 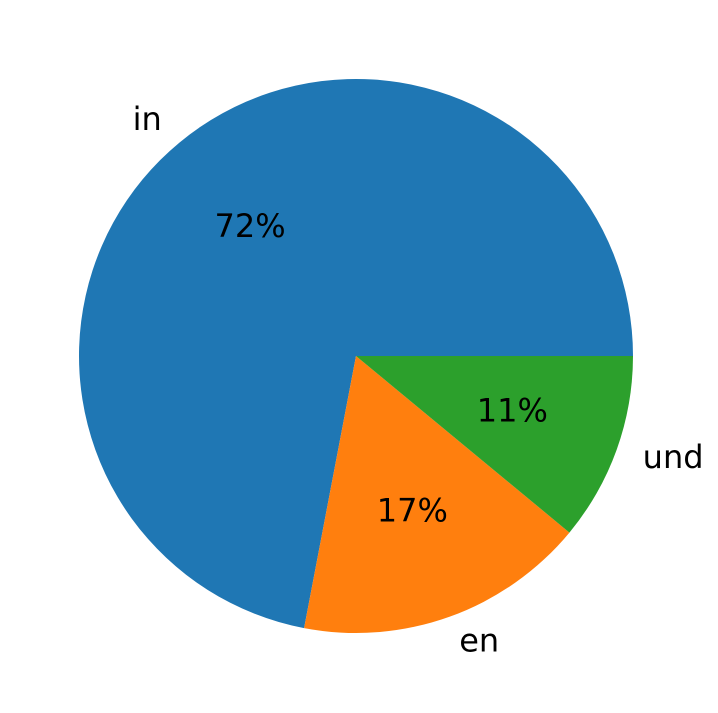 What do you see at coordinates (479, 641) in the screenshot?
I see `slice-label: en` at bounding box center [479, 641].